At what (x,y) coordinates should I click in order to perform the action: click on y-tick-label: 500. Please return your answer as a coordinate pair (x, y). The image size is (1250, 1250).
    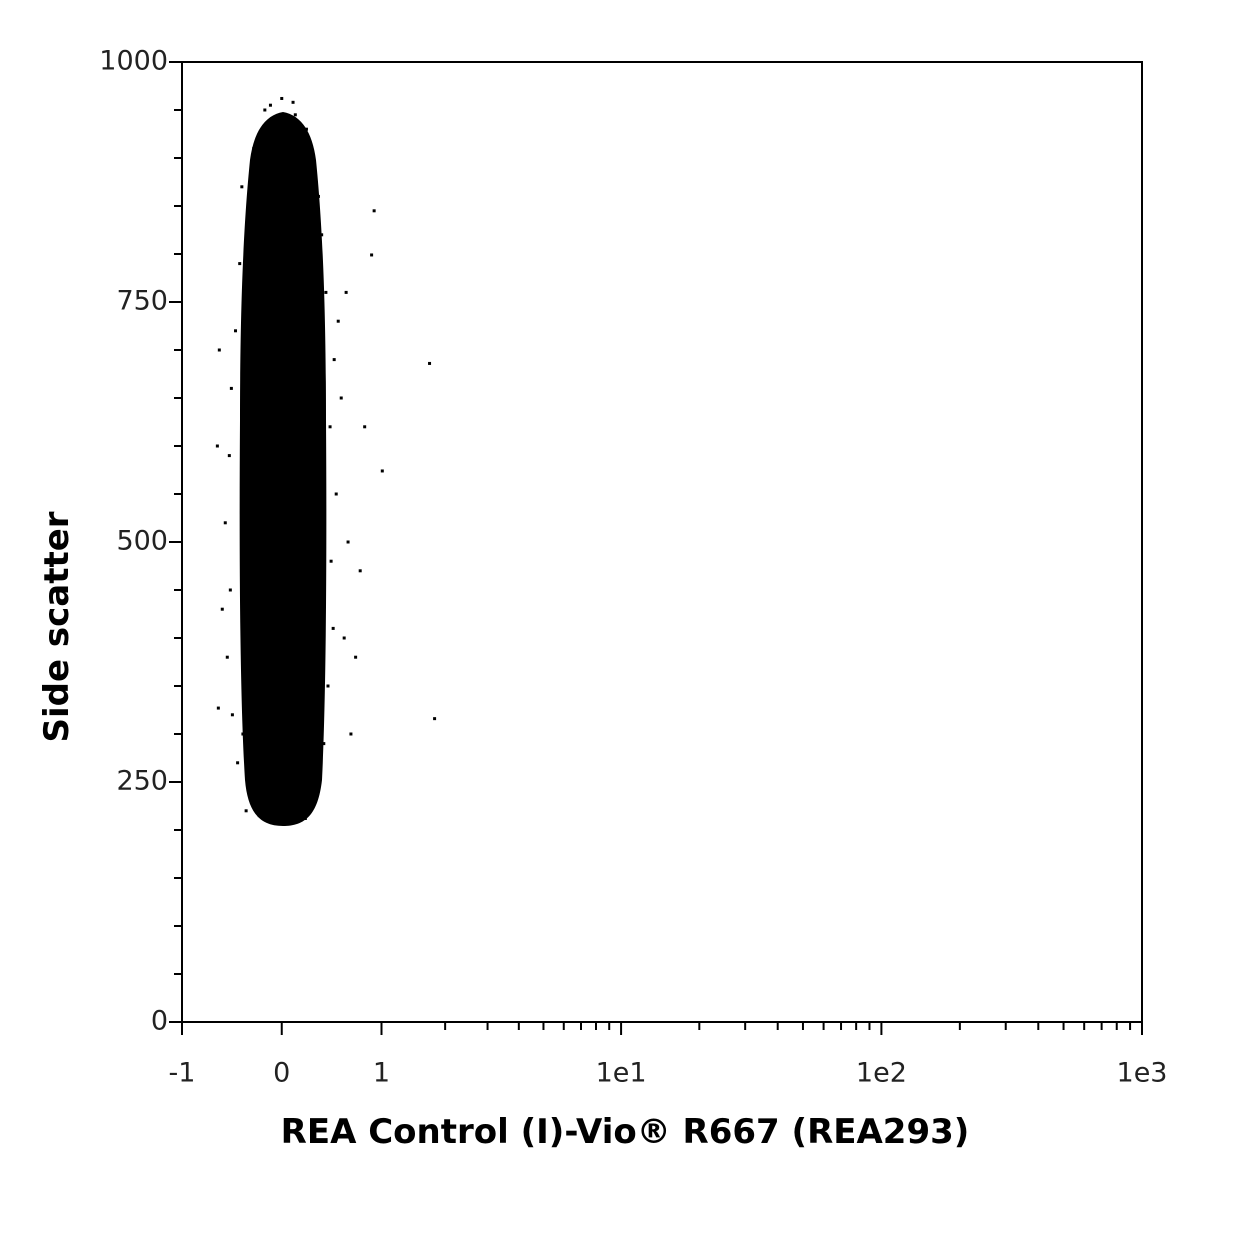
    Looking at the image, I should click on (142, 541).